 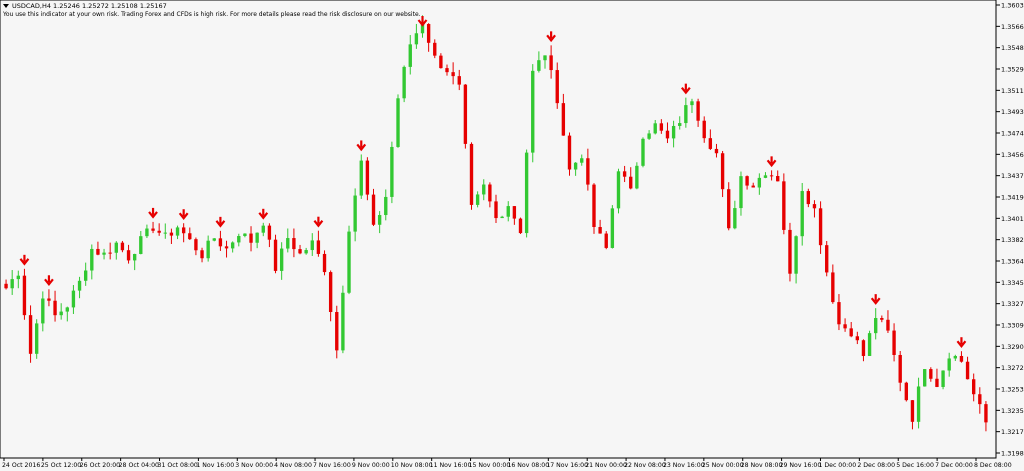 I want to click on triangle-down-icon, so click(x=6, y=6).